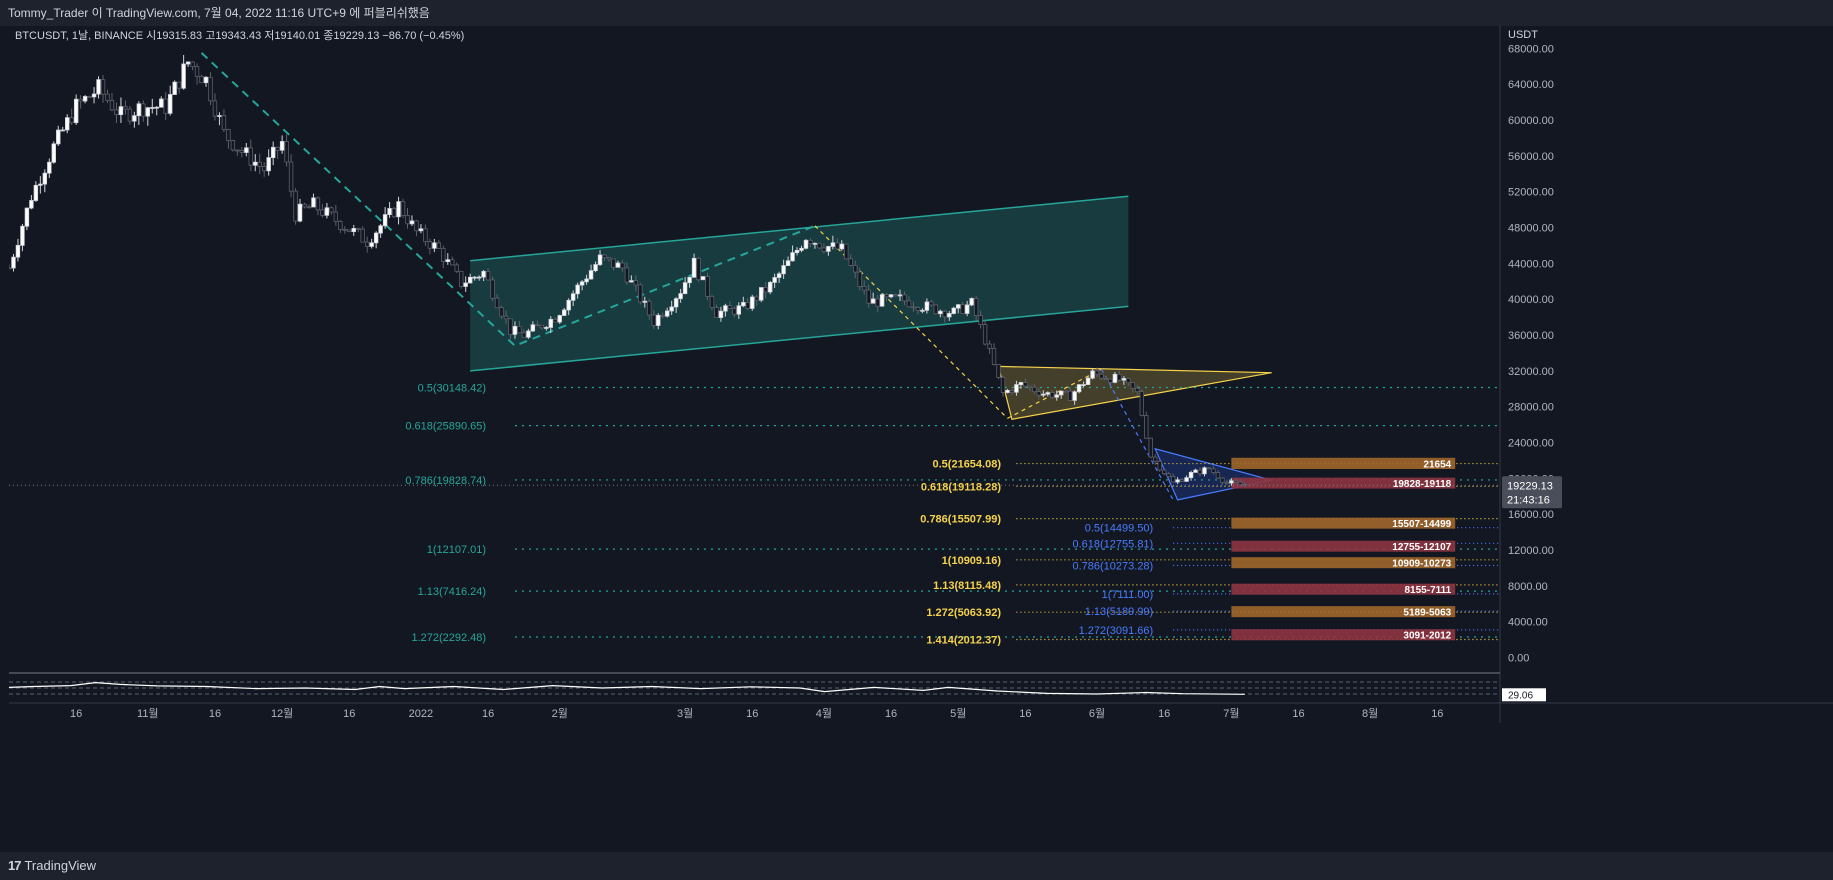 The width and height of the screenshot is (1833, 880). I want to click on fib-level-label-teal: 0.618(25890.65), so click(445, 427).